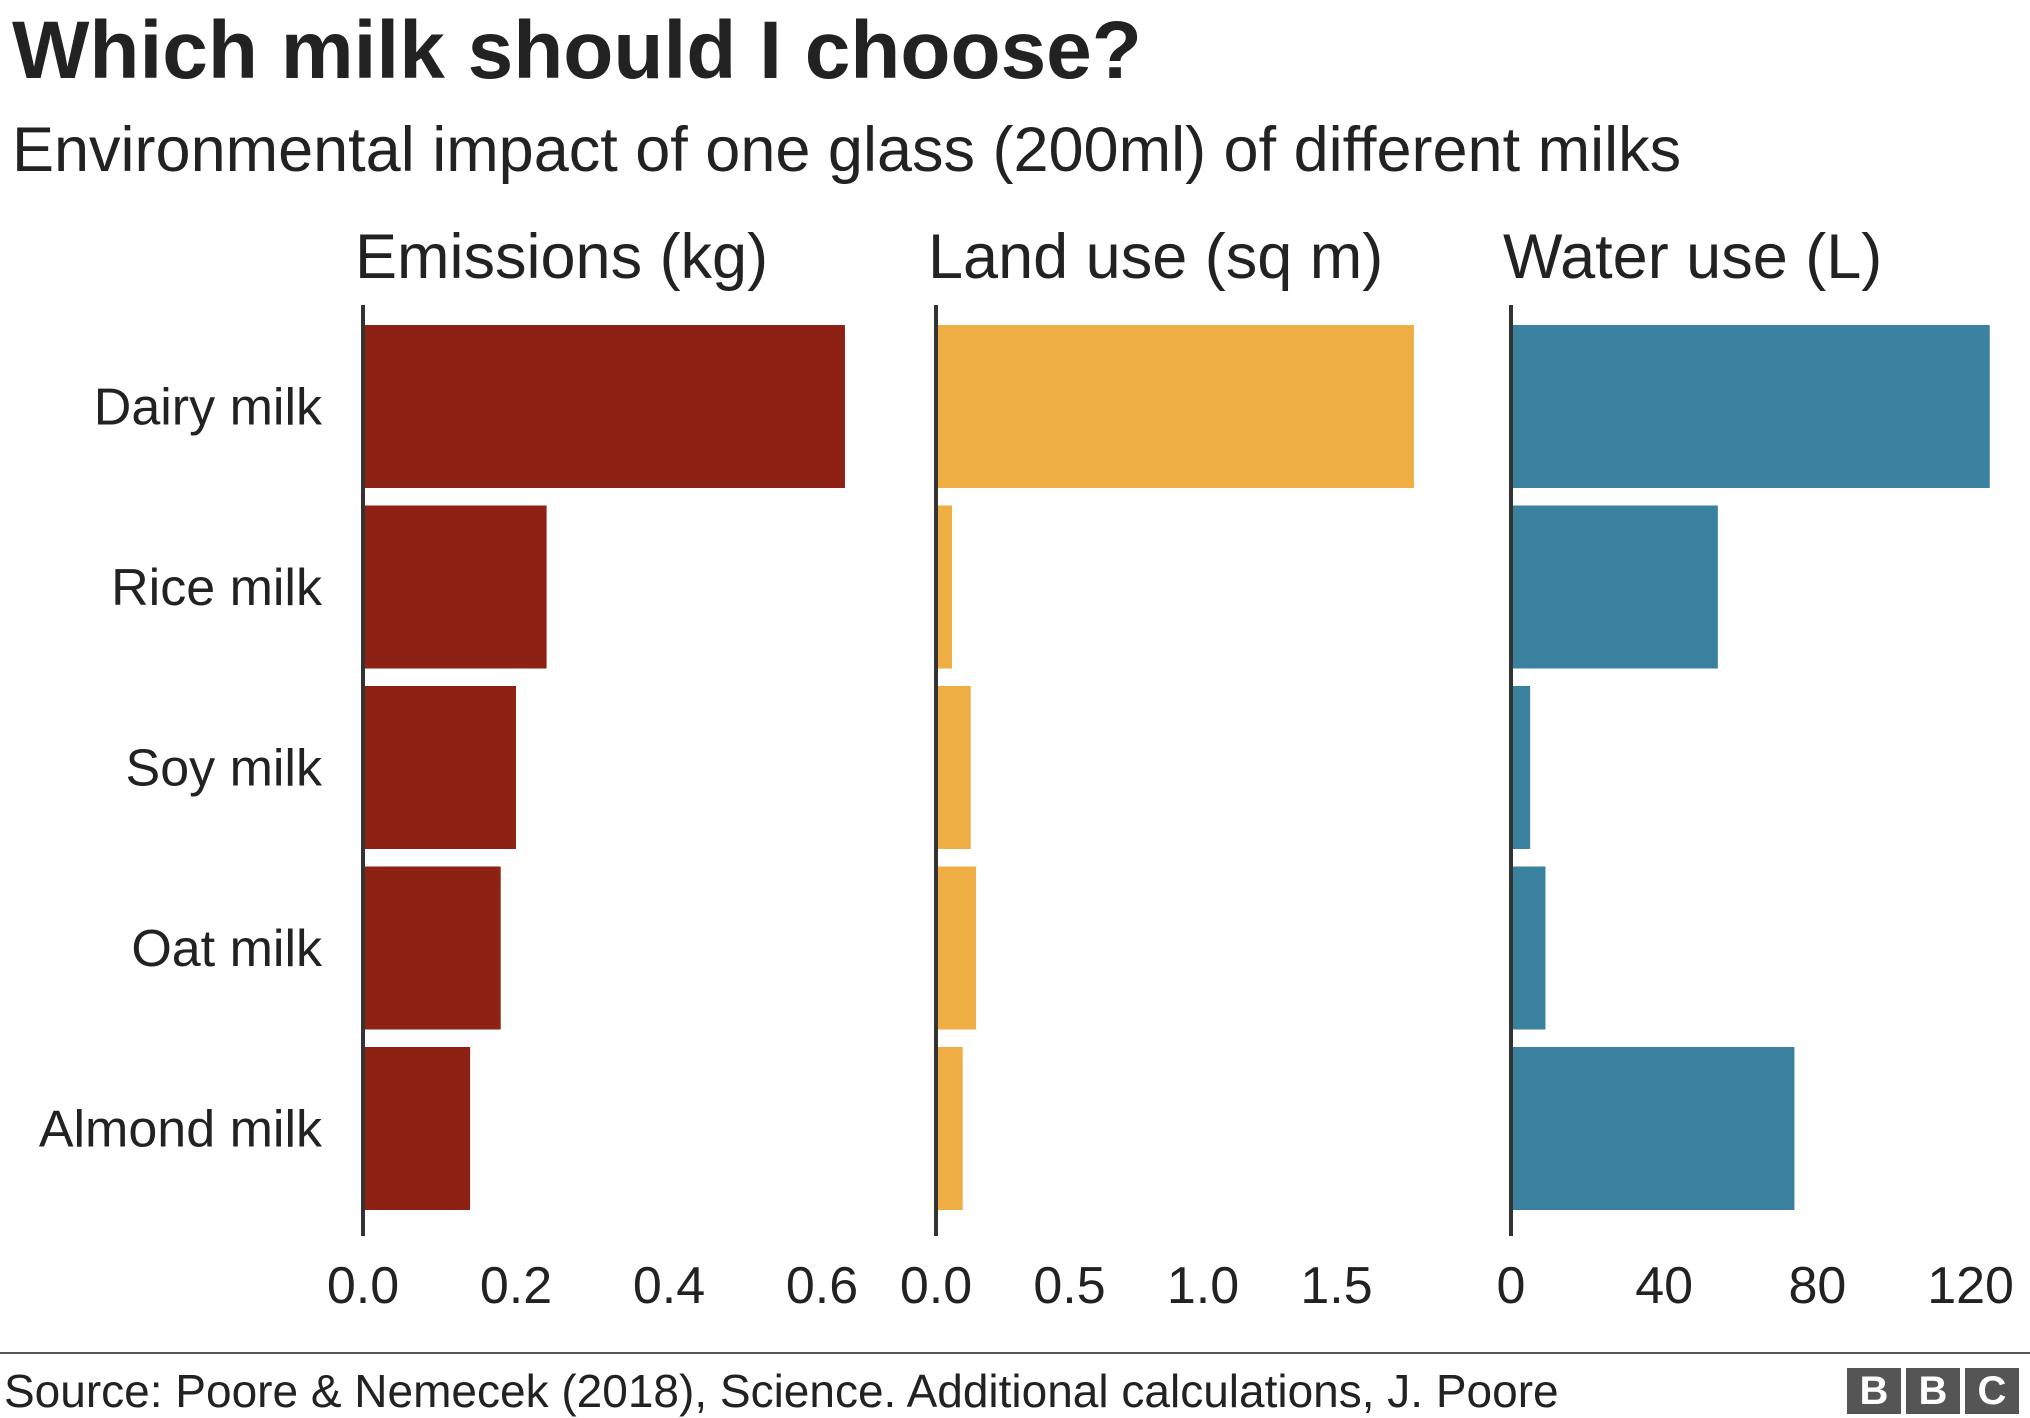 The width and height of the screenshot is (2030, 1418). What do you see at coordinates (1817, 1286) in the screenshot?
I see `tick-label: 80` at bounding box center [1817, 1286].